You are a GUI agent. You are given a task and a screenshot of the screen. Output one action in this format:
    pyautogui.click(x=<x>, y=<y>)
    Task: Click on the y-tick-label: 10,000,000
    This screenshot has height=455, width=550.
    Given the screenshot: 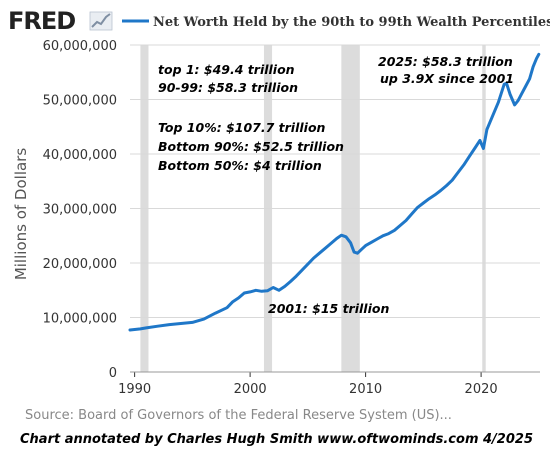 What is the action you would take?
    pyautogui.click(x=80, y=319)
    